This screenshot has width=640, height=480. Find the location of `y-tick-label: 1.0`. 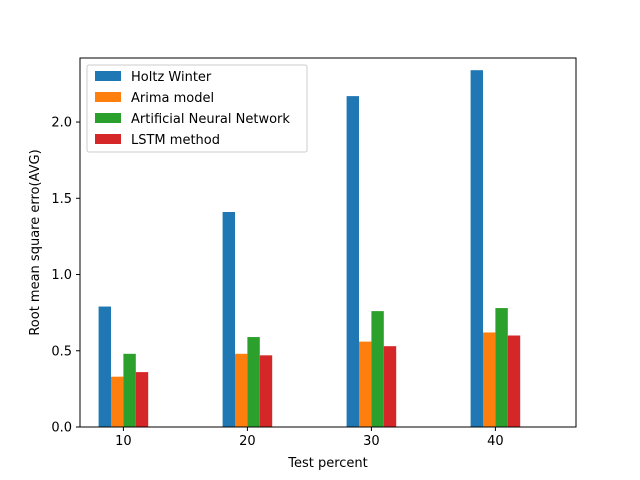

y-tick-label: 1.0 is located at coordinates (61, 275).